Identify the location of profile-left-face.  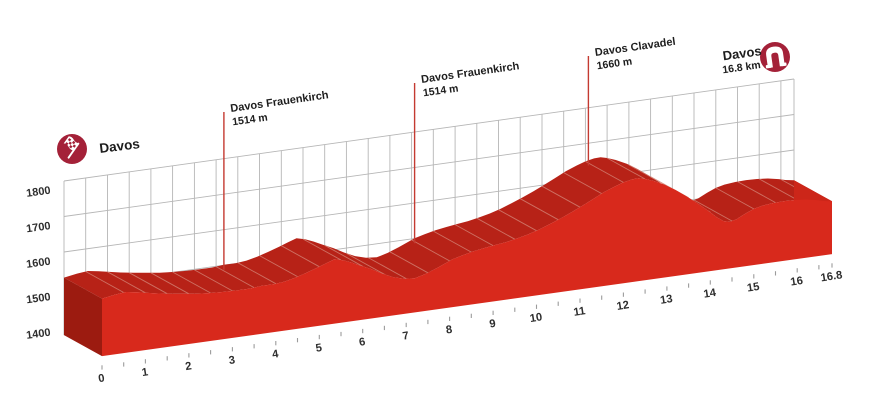
(83, 317).